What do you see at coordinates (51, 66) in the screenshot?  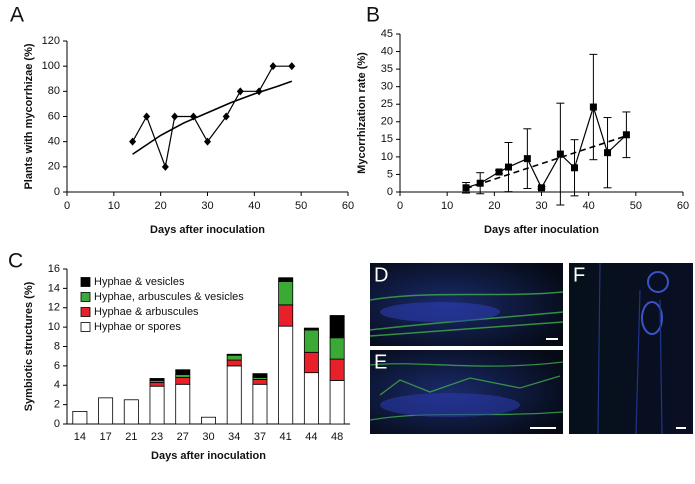 I see `y-tick-label: 100` at bounding box center [51, 66].